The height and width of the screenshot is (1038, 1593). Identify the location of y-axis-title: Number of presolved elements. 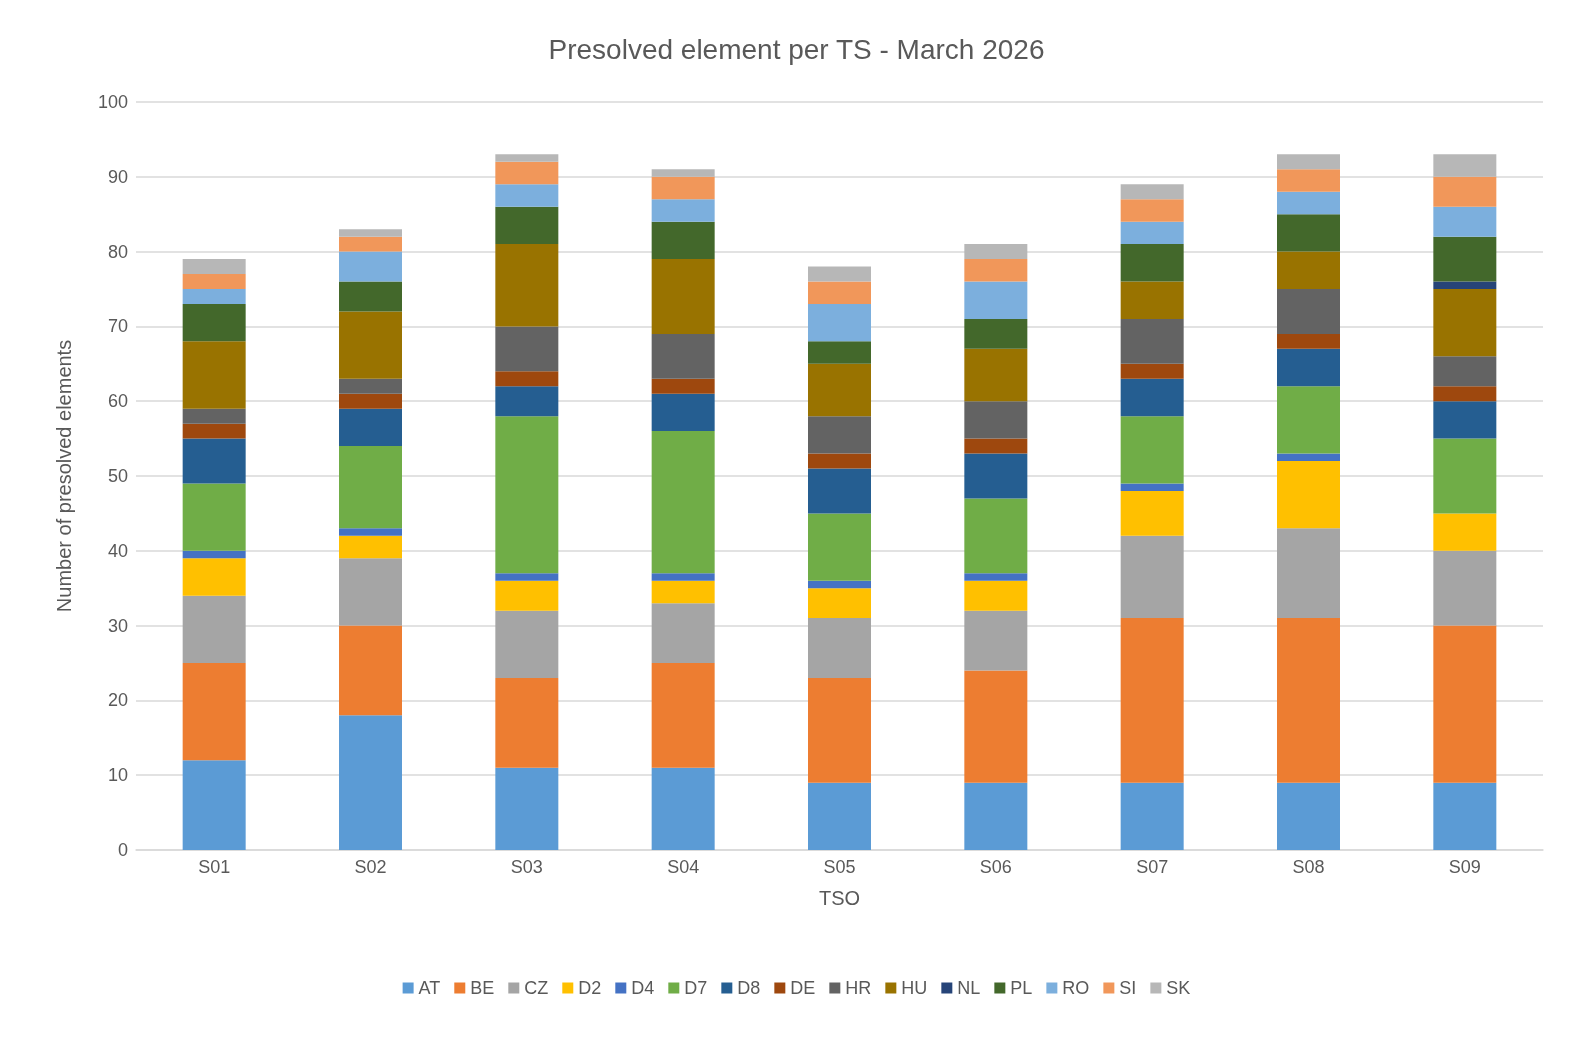
(64, 476).